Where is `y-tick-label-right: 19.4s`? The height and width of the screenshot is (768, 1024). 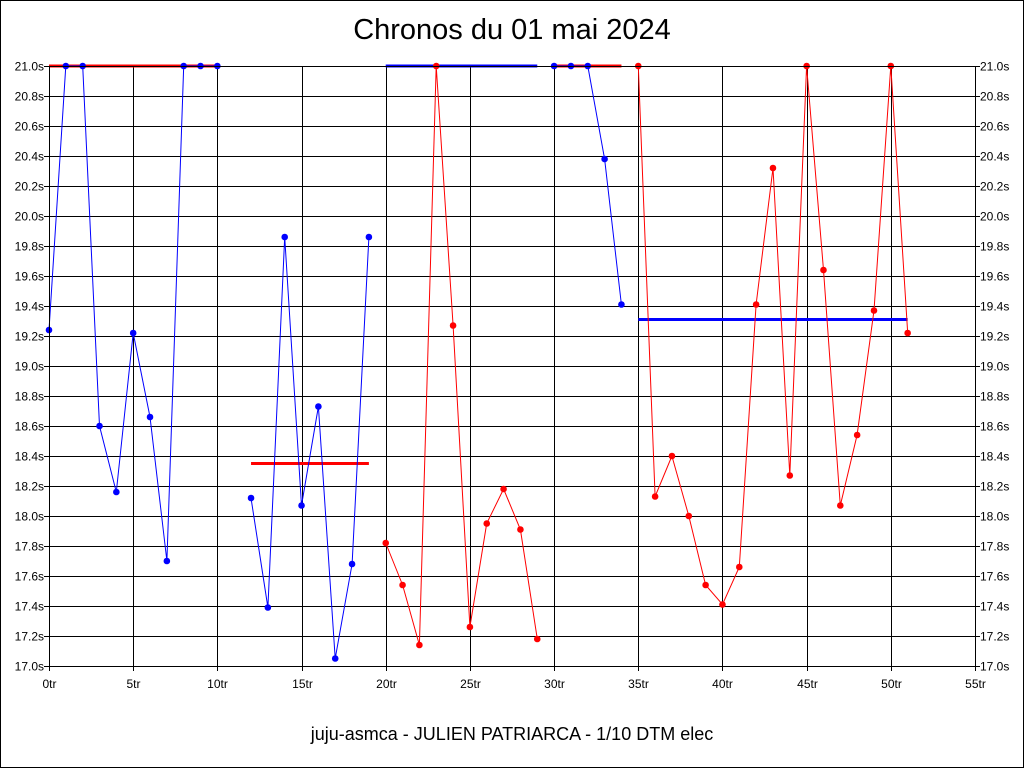 y-tick-label-right: 19.4s is located at coordinates (994, 307).